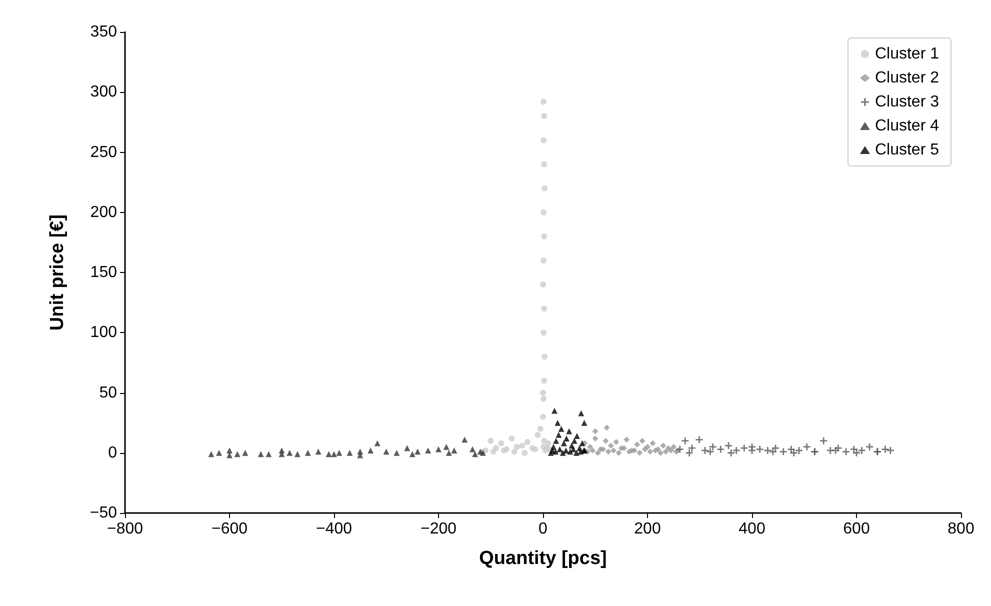 This screenshot has height=606, width=991. I want to click on legend-label: Cluster 2, so click(907, 78).